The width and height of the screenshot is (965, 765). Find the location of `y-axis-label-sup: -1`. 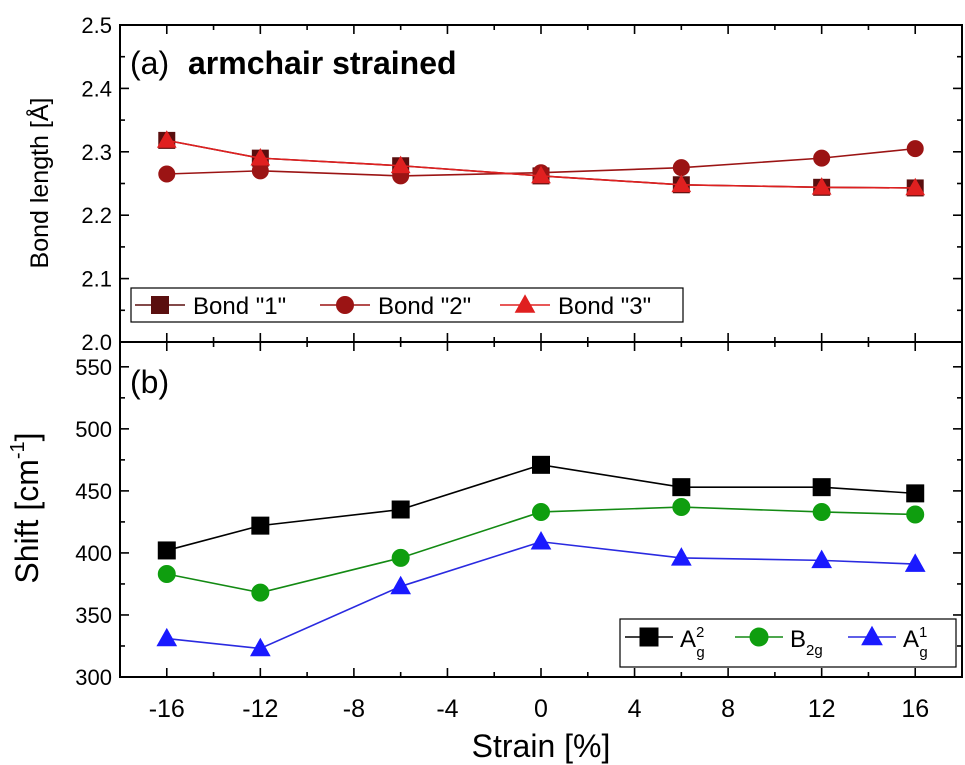

y-axis-label-sup: -1 is located at coordinates (18, 450).